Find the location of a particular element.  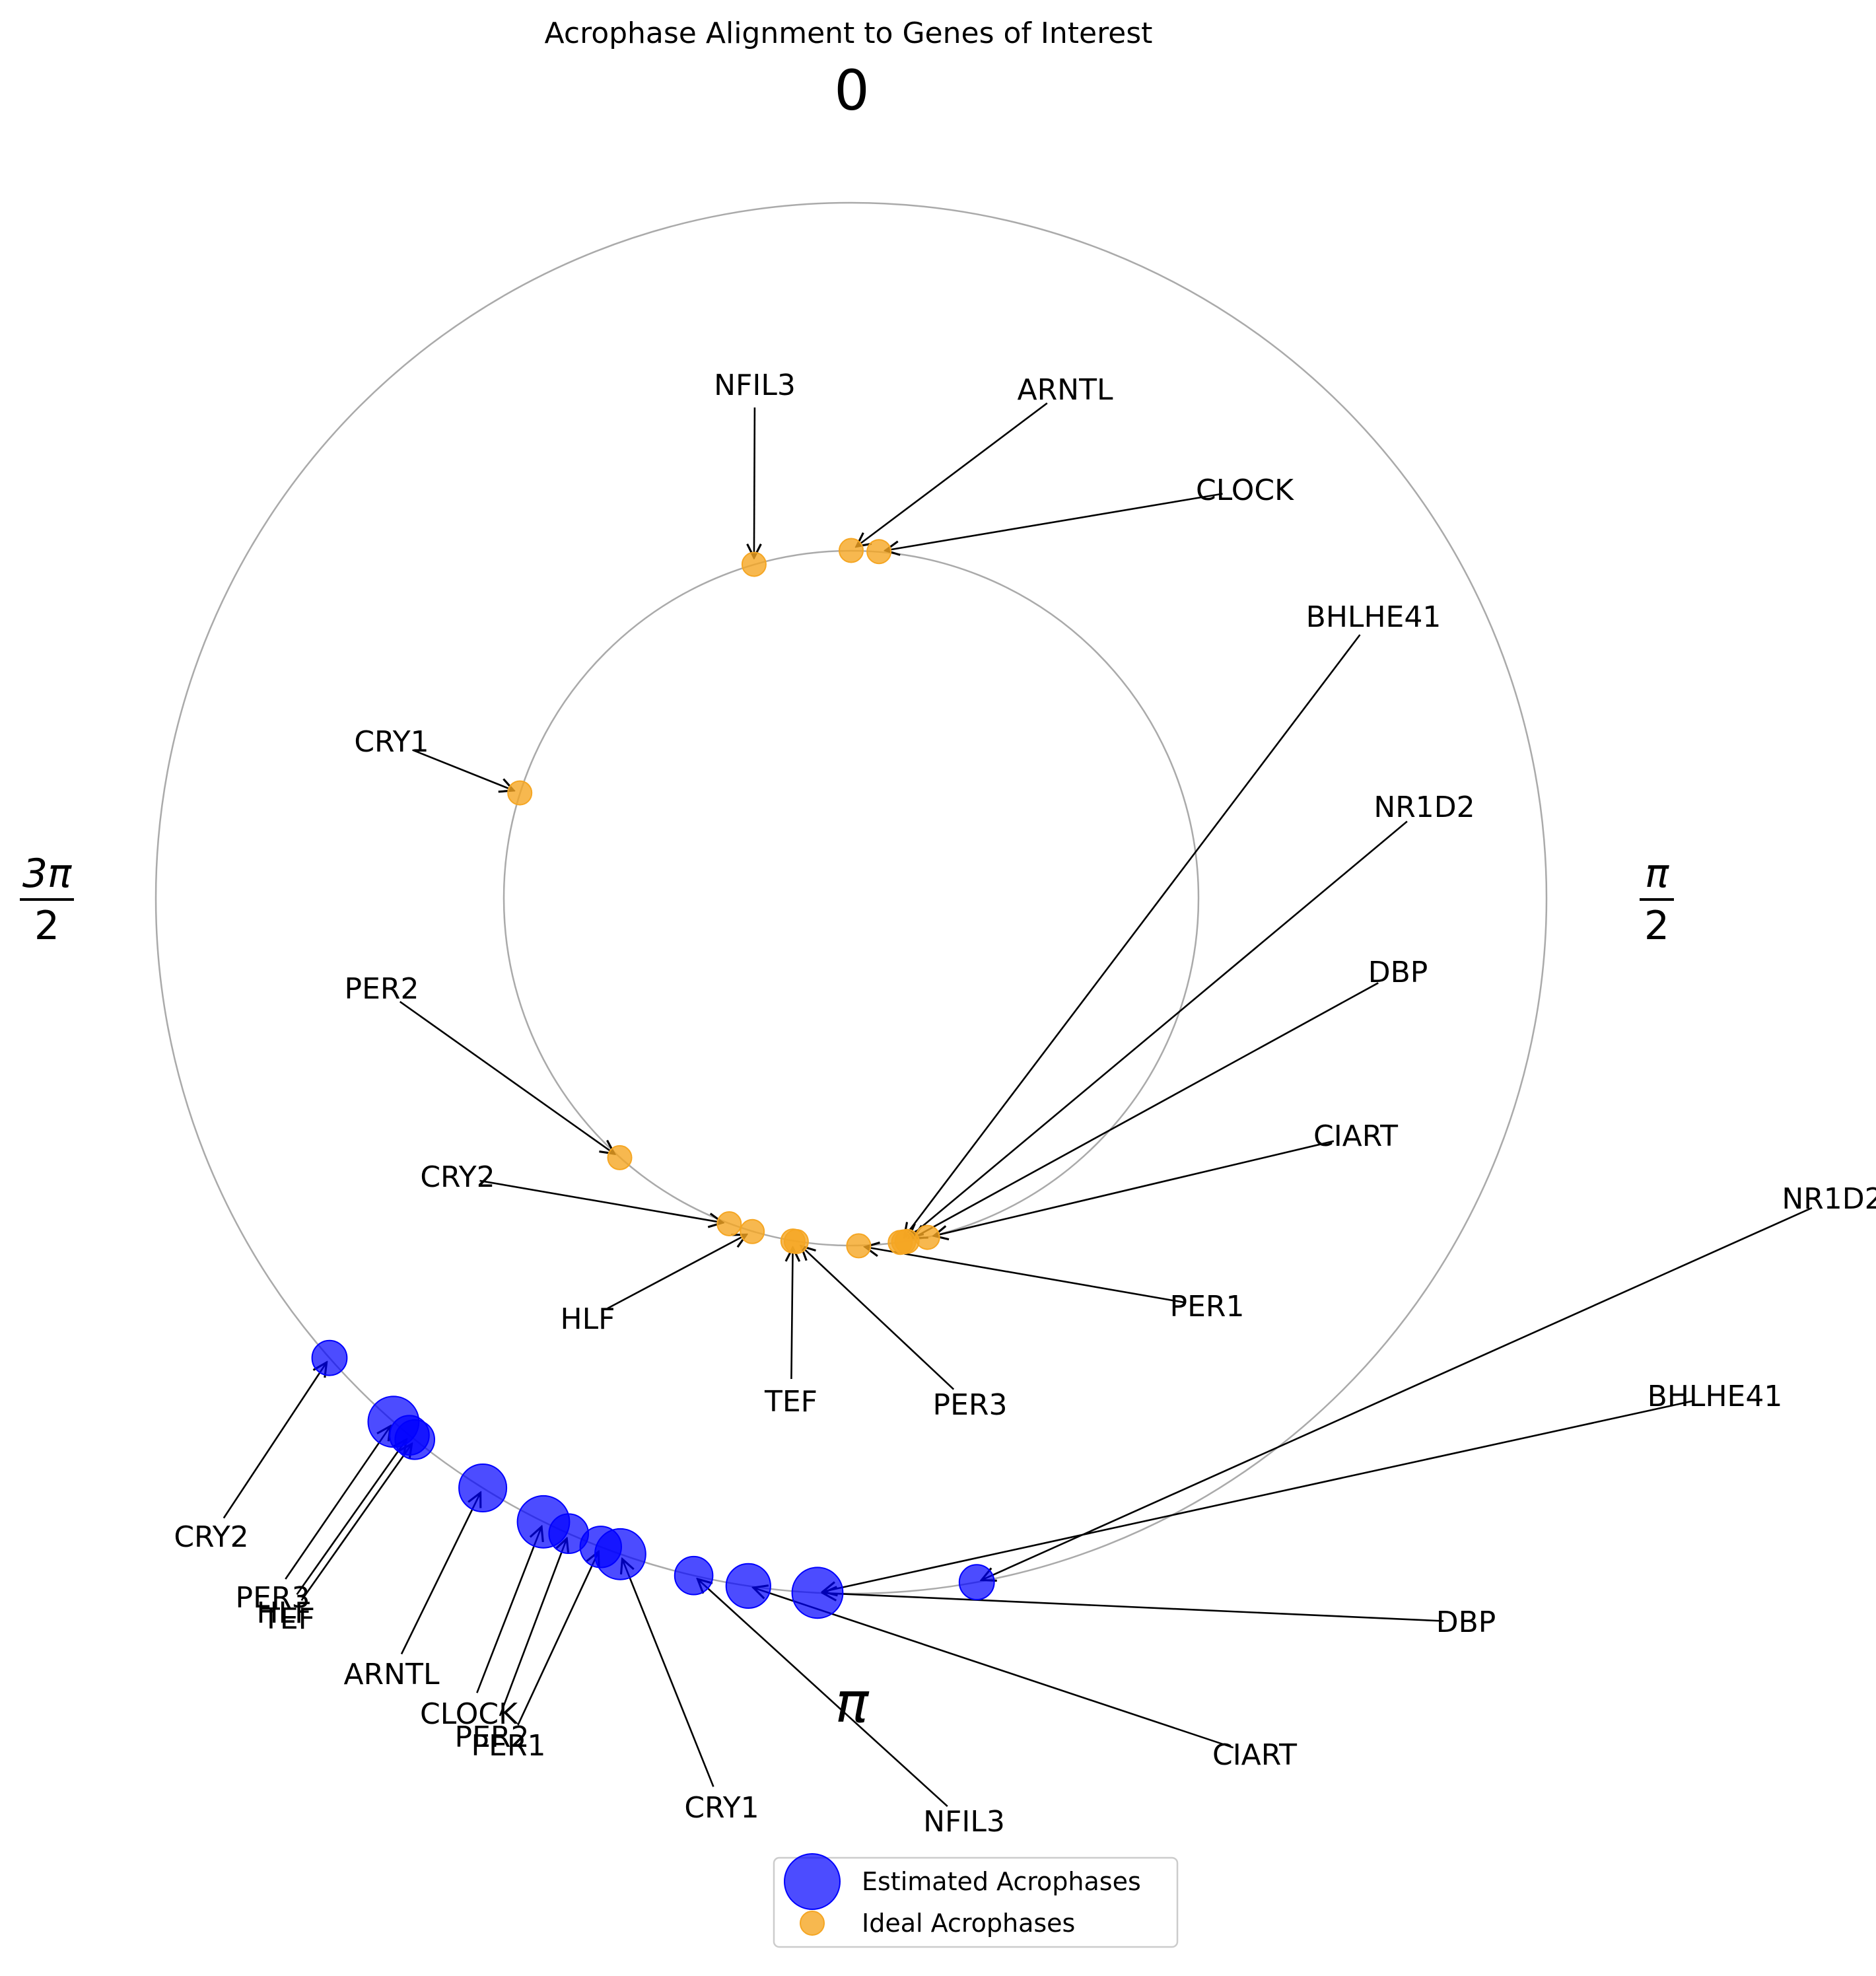

estimated-point-tef is located at coordinates (415, 1439).